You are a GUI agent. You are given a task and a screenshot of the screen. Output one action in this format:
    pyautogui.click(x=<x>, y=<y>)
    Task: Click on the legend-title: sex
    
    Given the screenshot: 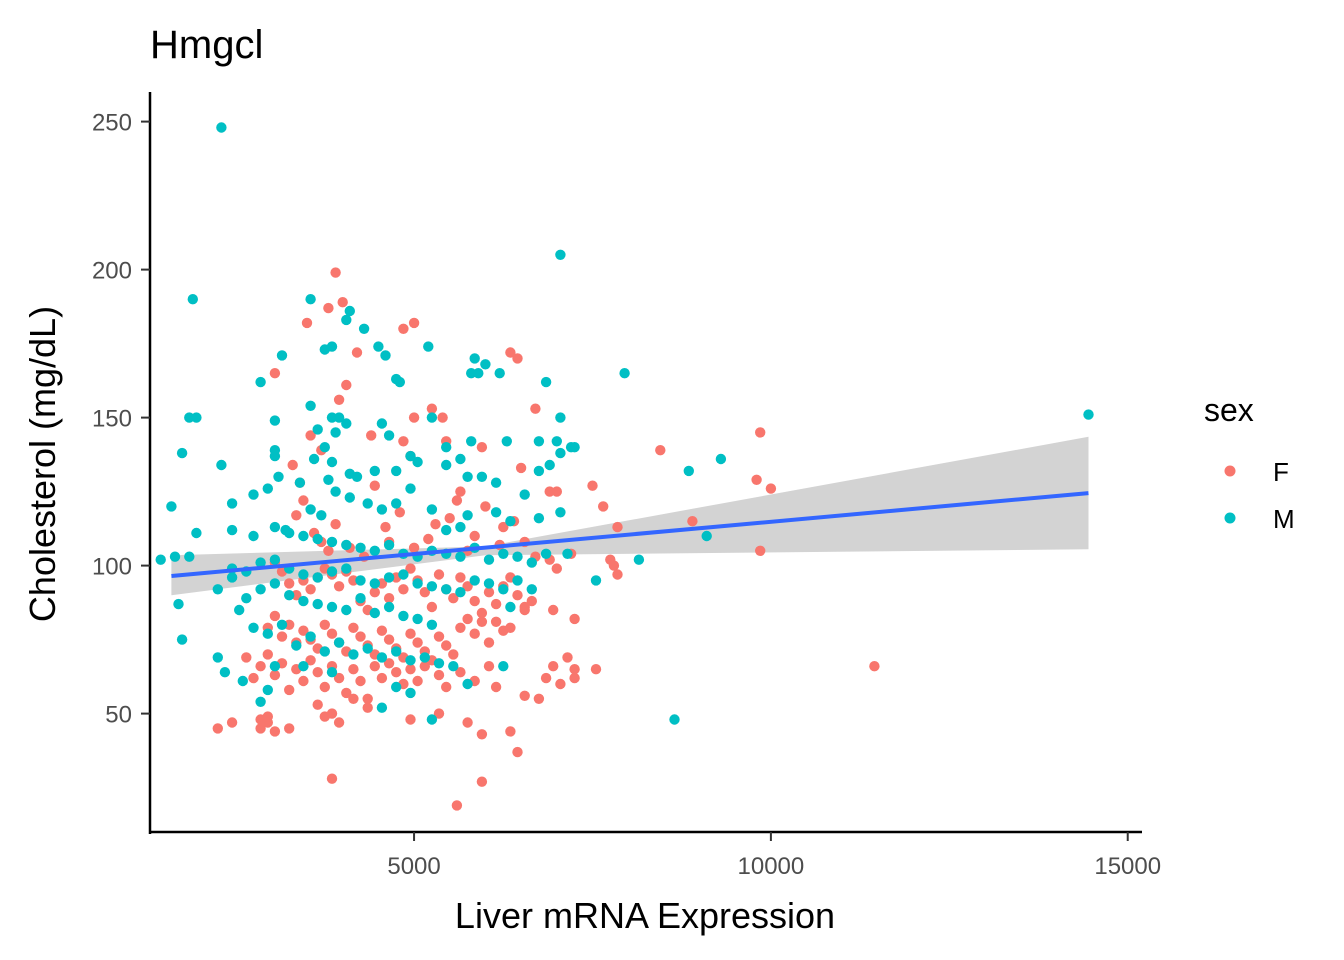 What is the action you would take?
    pyautogui.click(x=1229, y=410)
    